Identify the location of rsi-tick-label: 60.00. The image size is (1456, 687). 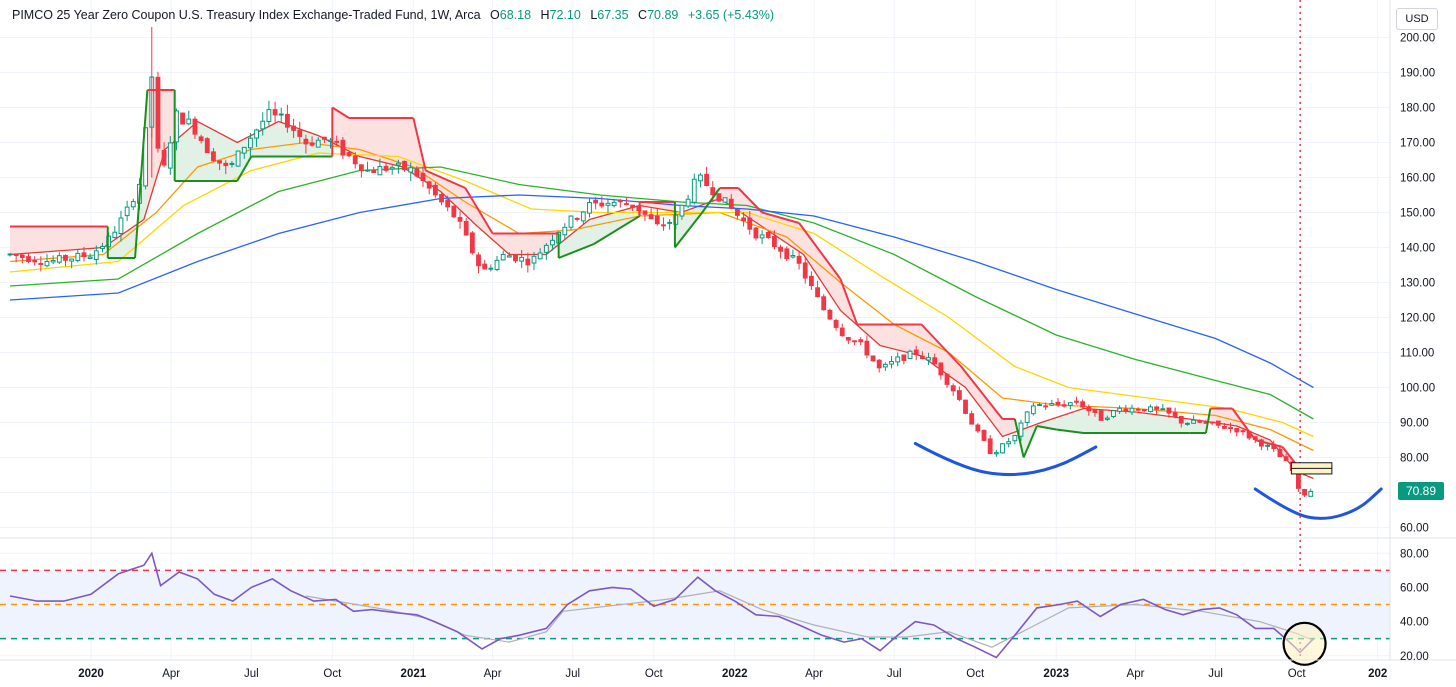
(1414, 588).